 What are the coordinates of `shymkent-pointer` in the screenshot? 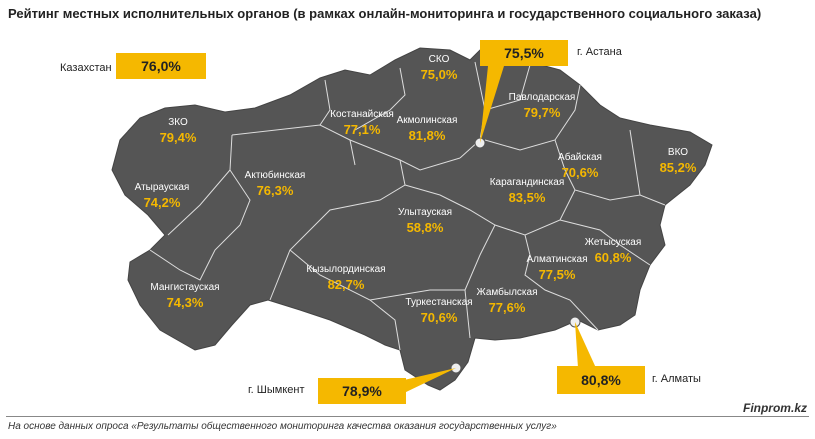 It's located at (430, 380).